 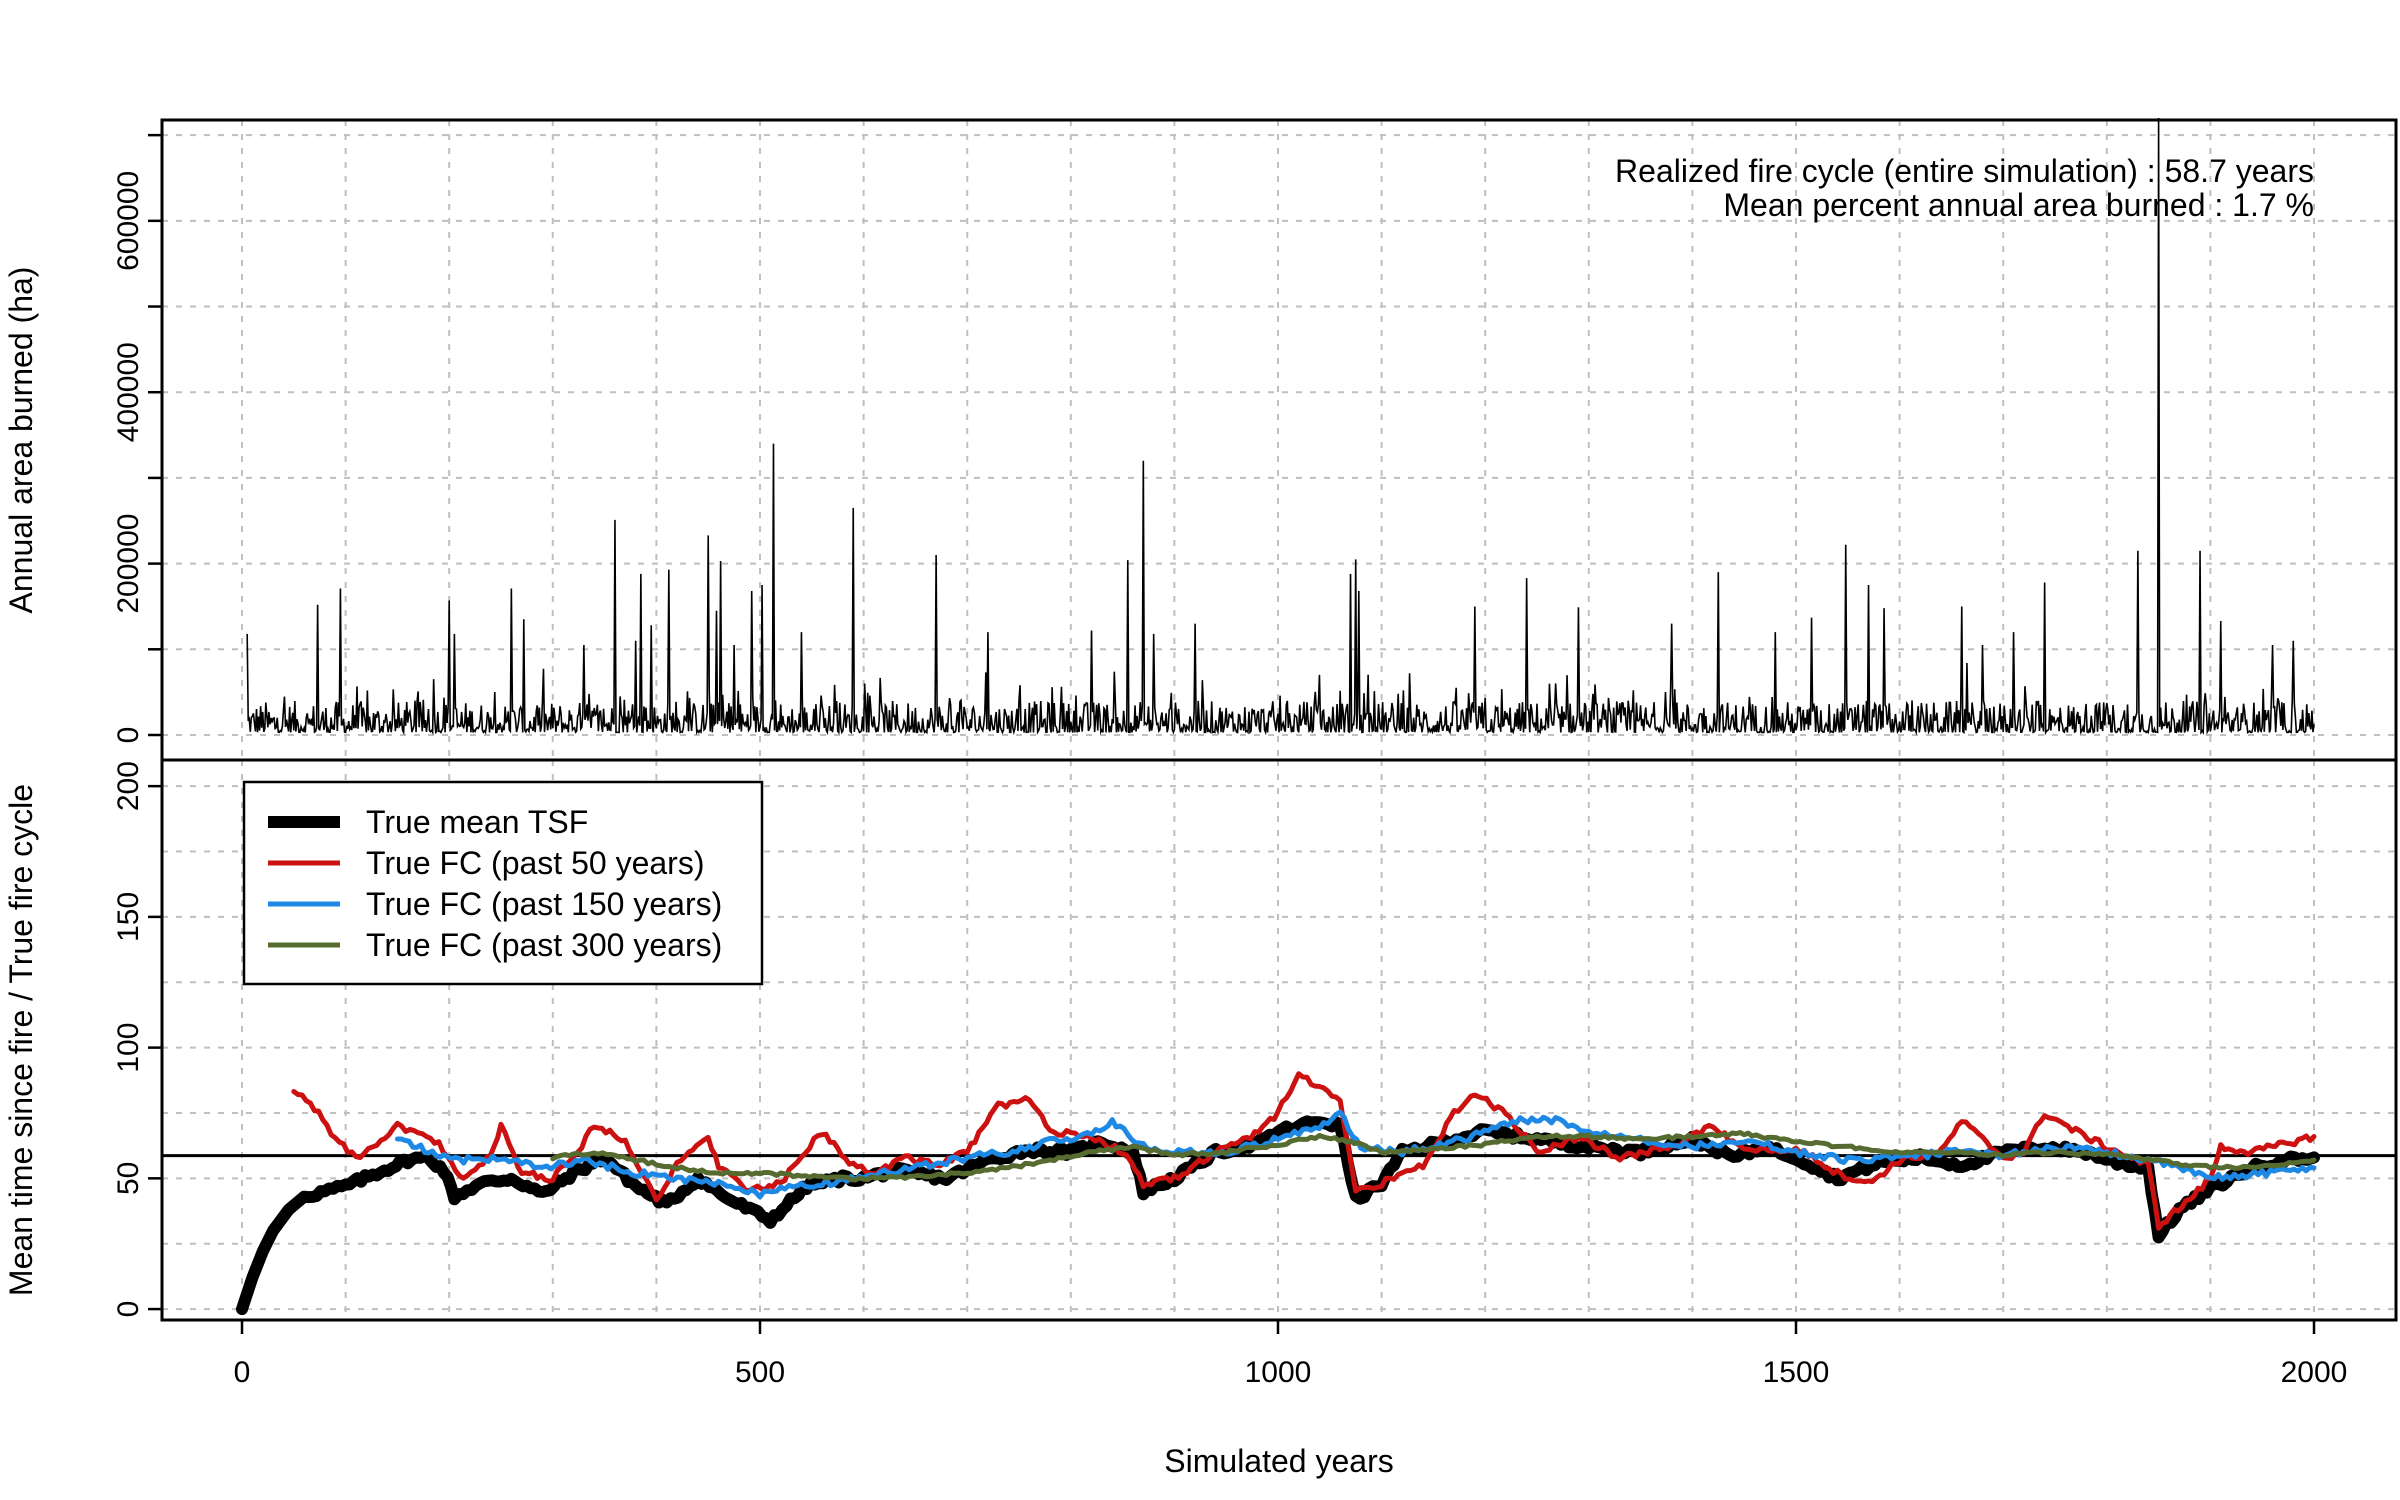 What do you see at coordinates (242, 1372) in the screenshot?
I see `x-tick-label: 0` at bounding box center [242, 1372].